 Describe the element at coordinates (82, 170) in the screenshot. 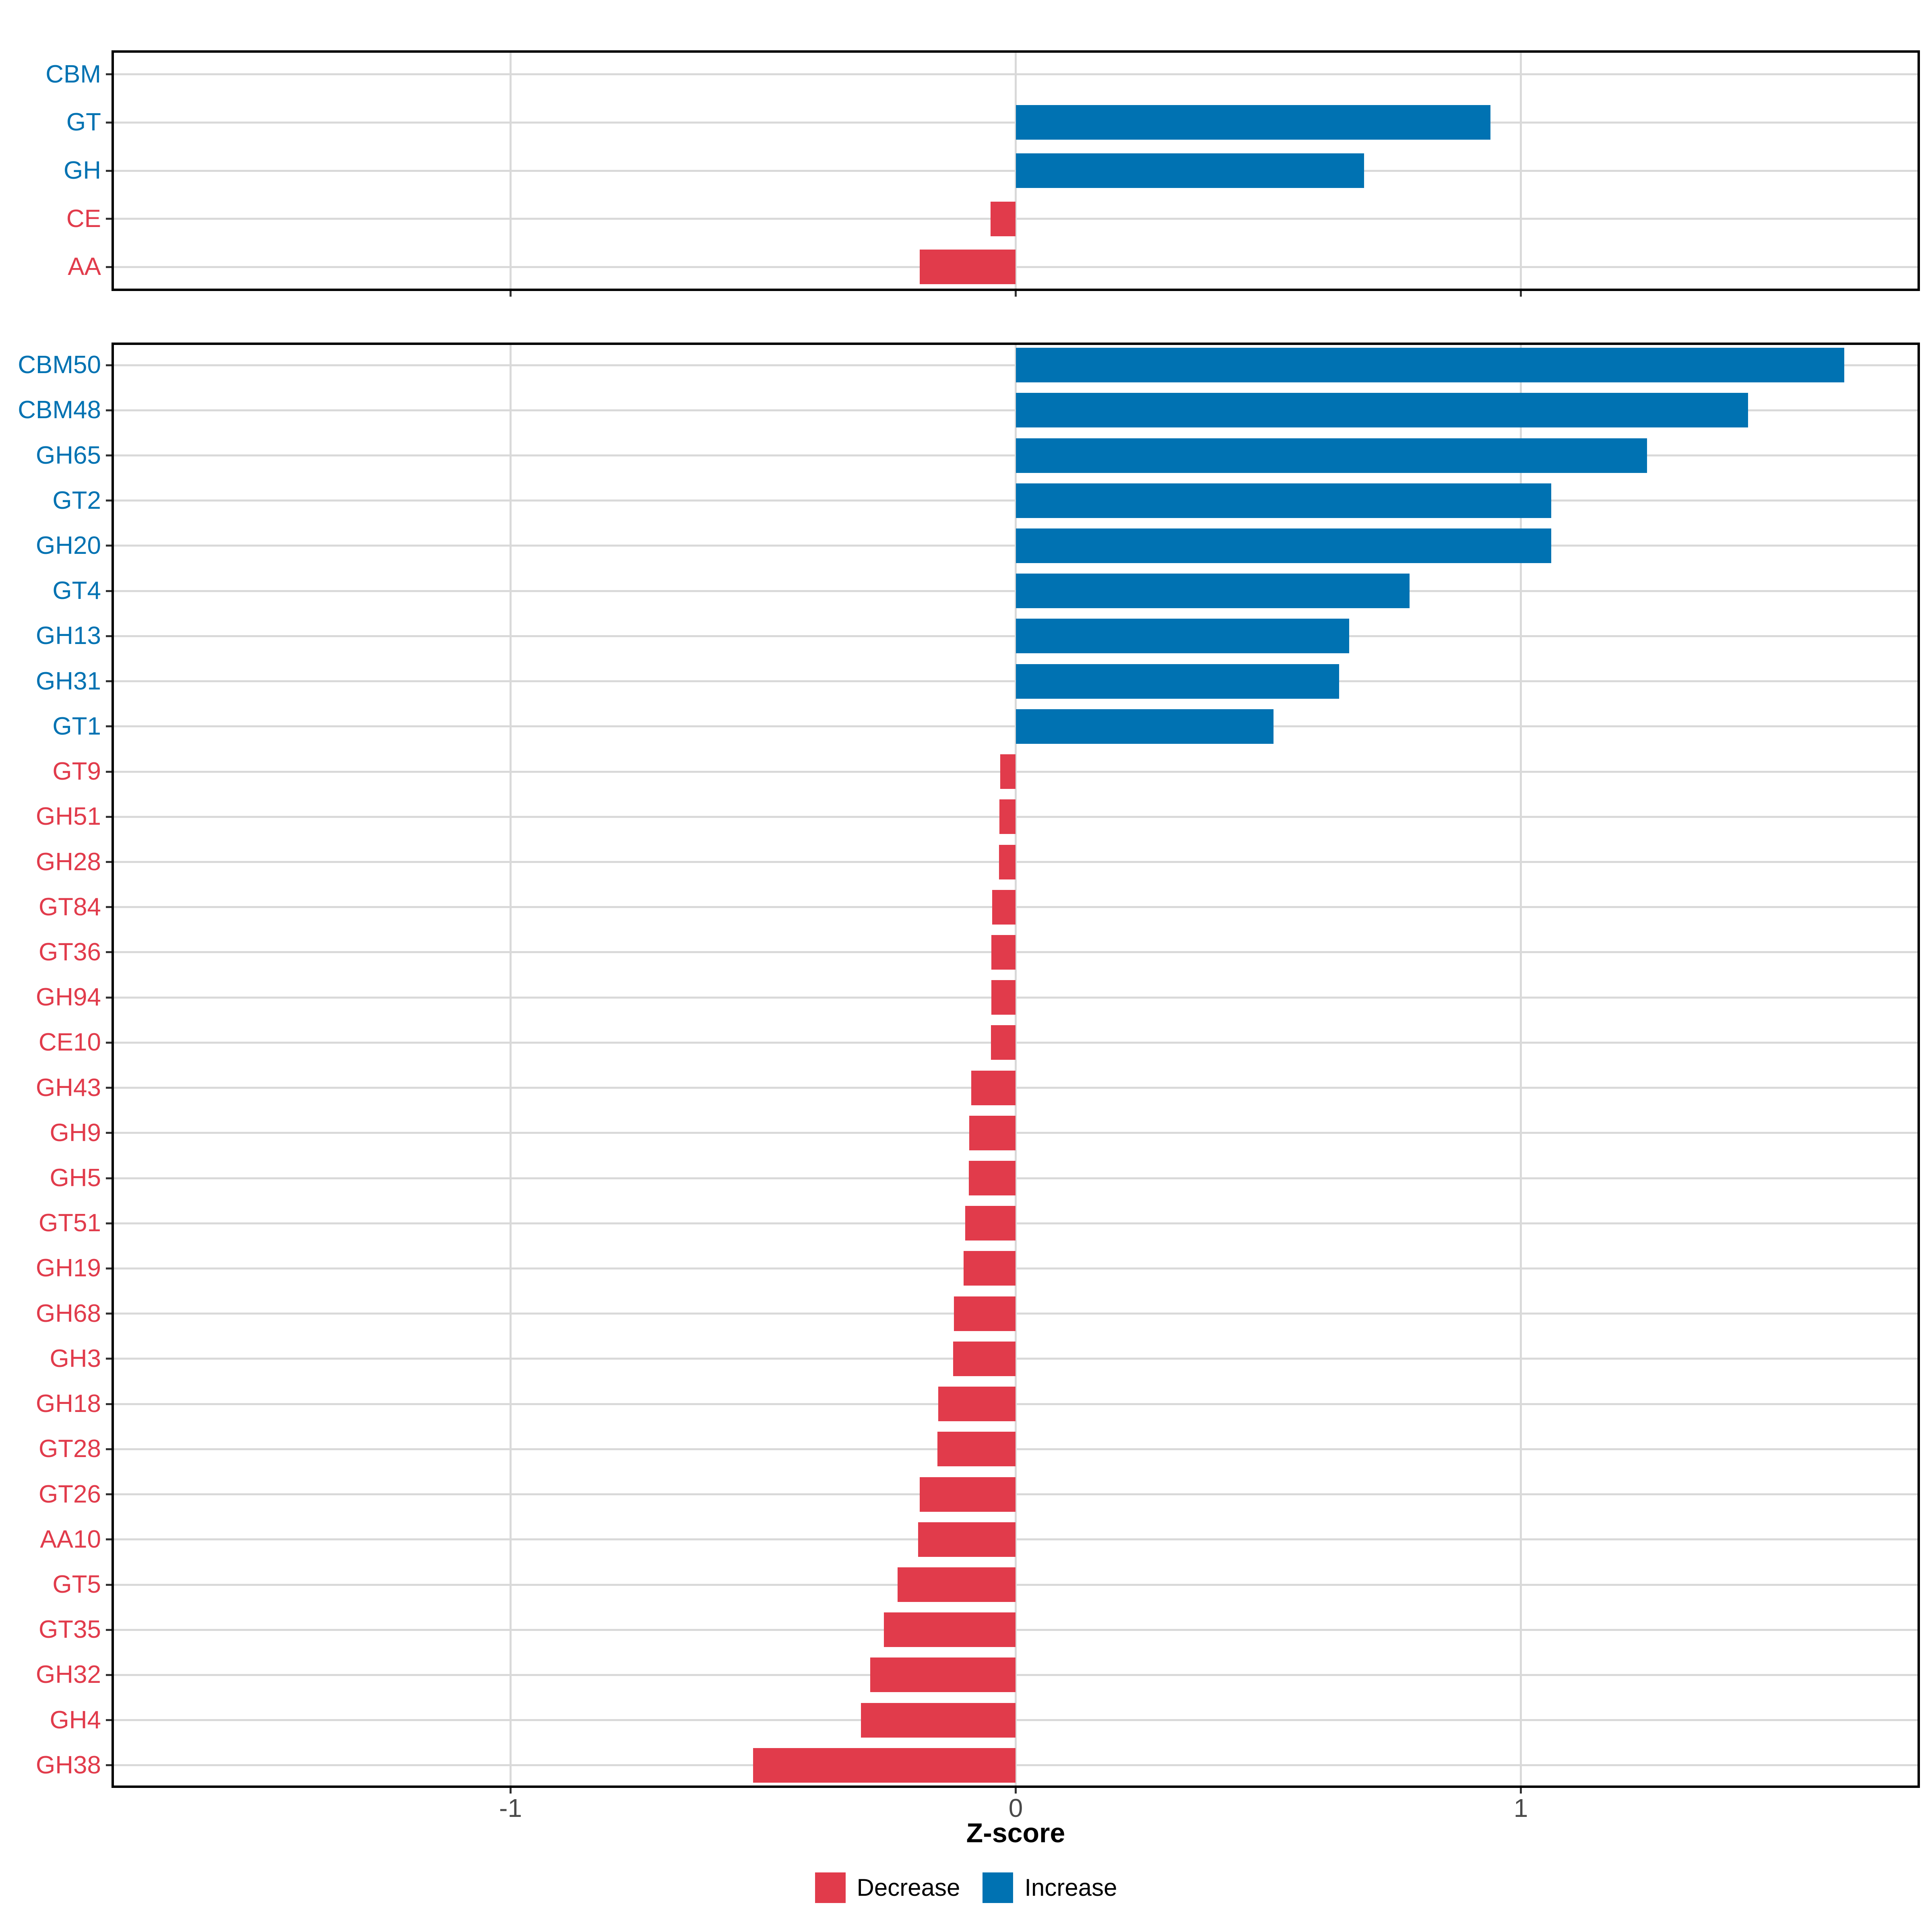

I see `y-axis-label: GH` at that location.